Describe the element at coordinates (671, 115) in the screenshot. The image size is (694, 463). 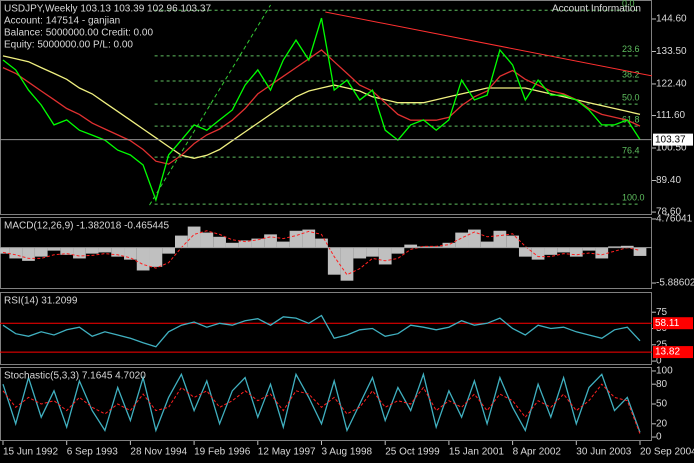
I see `y-tick-label: 111.60` at that location.